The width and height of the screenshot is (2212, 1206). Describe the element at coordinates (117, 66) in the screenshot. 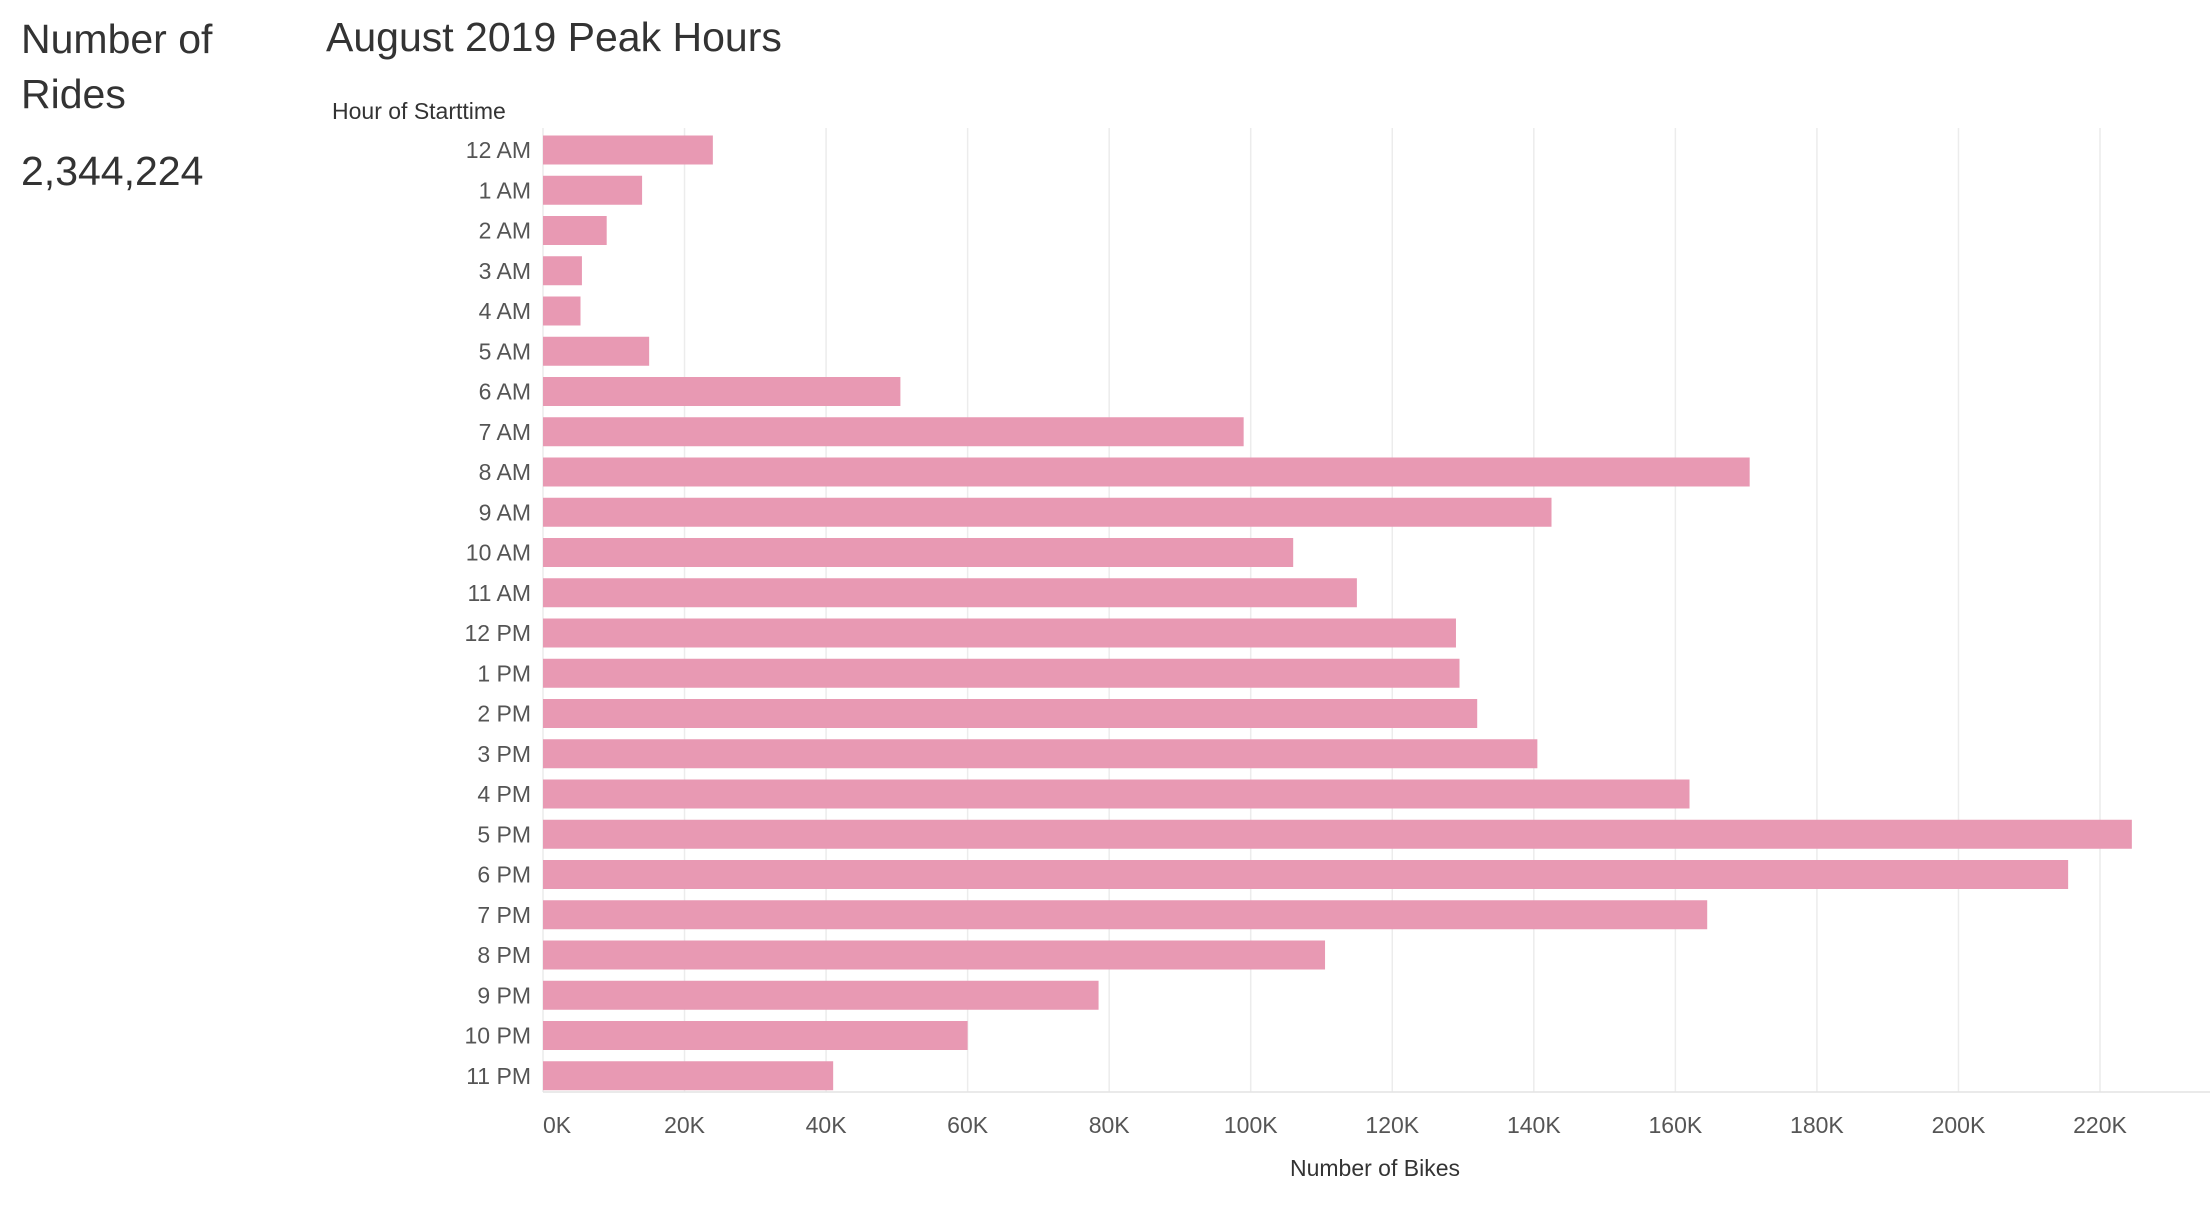

I see `kpi-title: Number of Rides` at that location.